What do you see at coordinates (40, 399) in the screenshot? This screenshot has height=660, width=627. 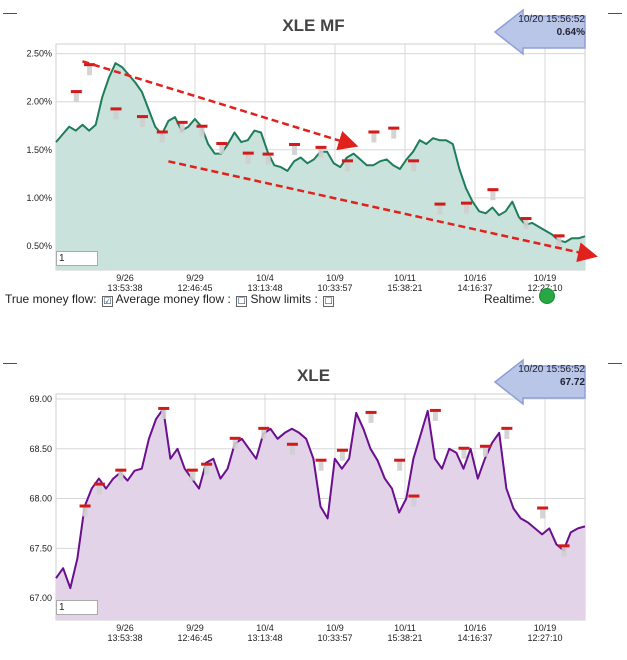 I see `y-tick-label: 69.00` at bounding box center [40, 399].